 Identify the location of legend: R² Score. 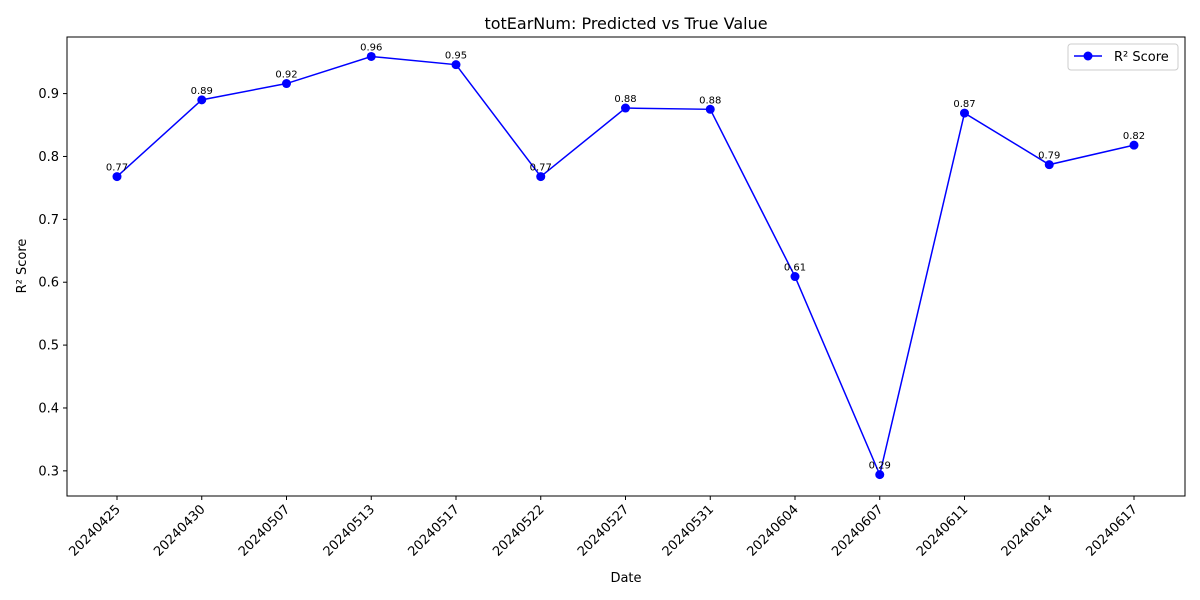
(1123, 57).